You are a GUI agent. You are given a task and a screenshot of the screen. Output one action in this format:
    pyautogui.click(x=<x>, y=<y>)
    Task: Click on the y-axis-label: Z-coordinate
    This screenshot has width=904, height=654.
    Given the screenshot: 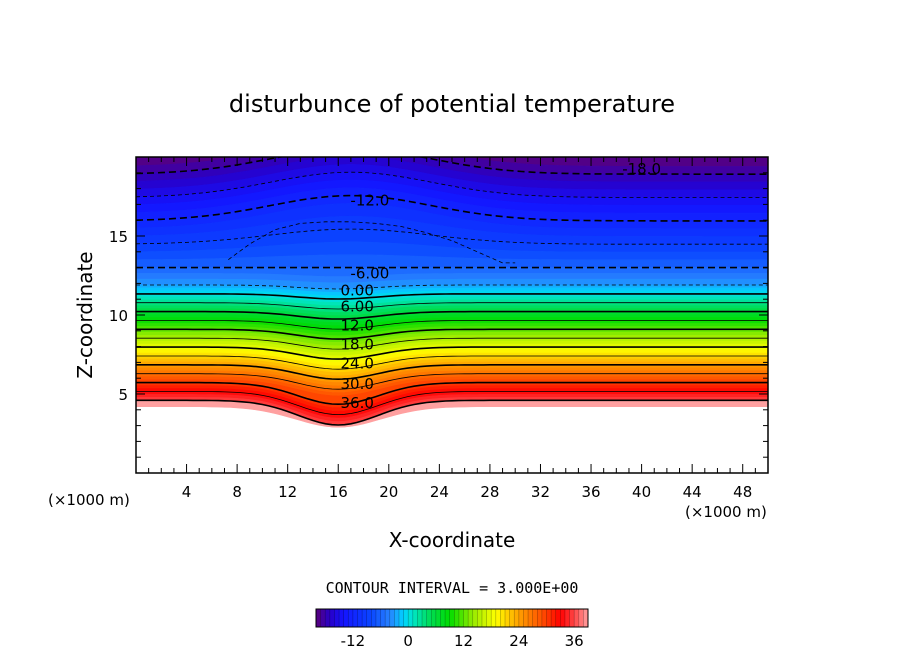 What is the action you would take?
    pyautogui.click(x=85, y=314)
    